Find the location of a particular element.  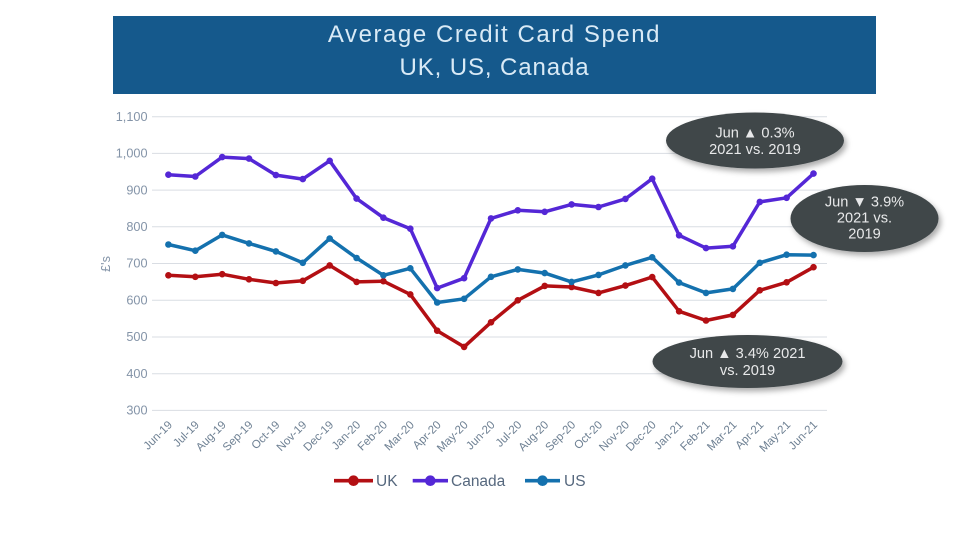

svg-text: 400 is located at coordinates (136, 374).